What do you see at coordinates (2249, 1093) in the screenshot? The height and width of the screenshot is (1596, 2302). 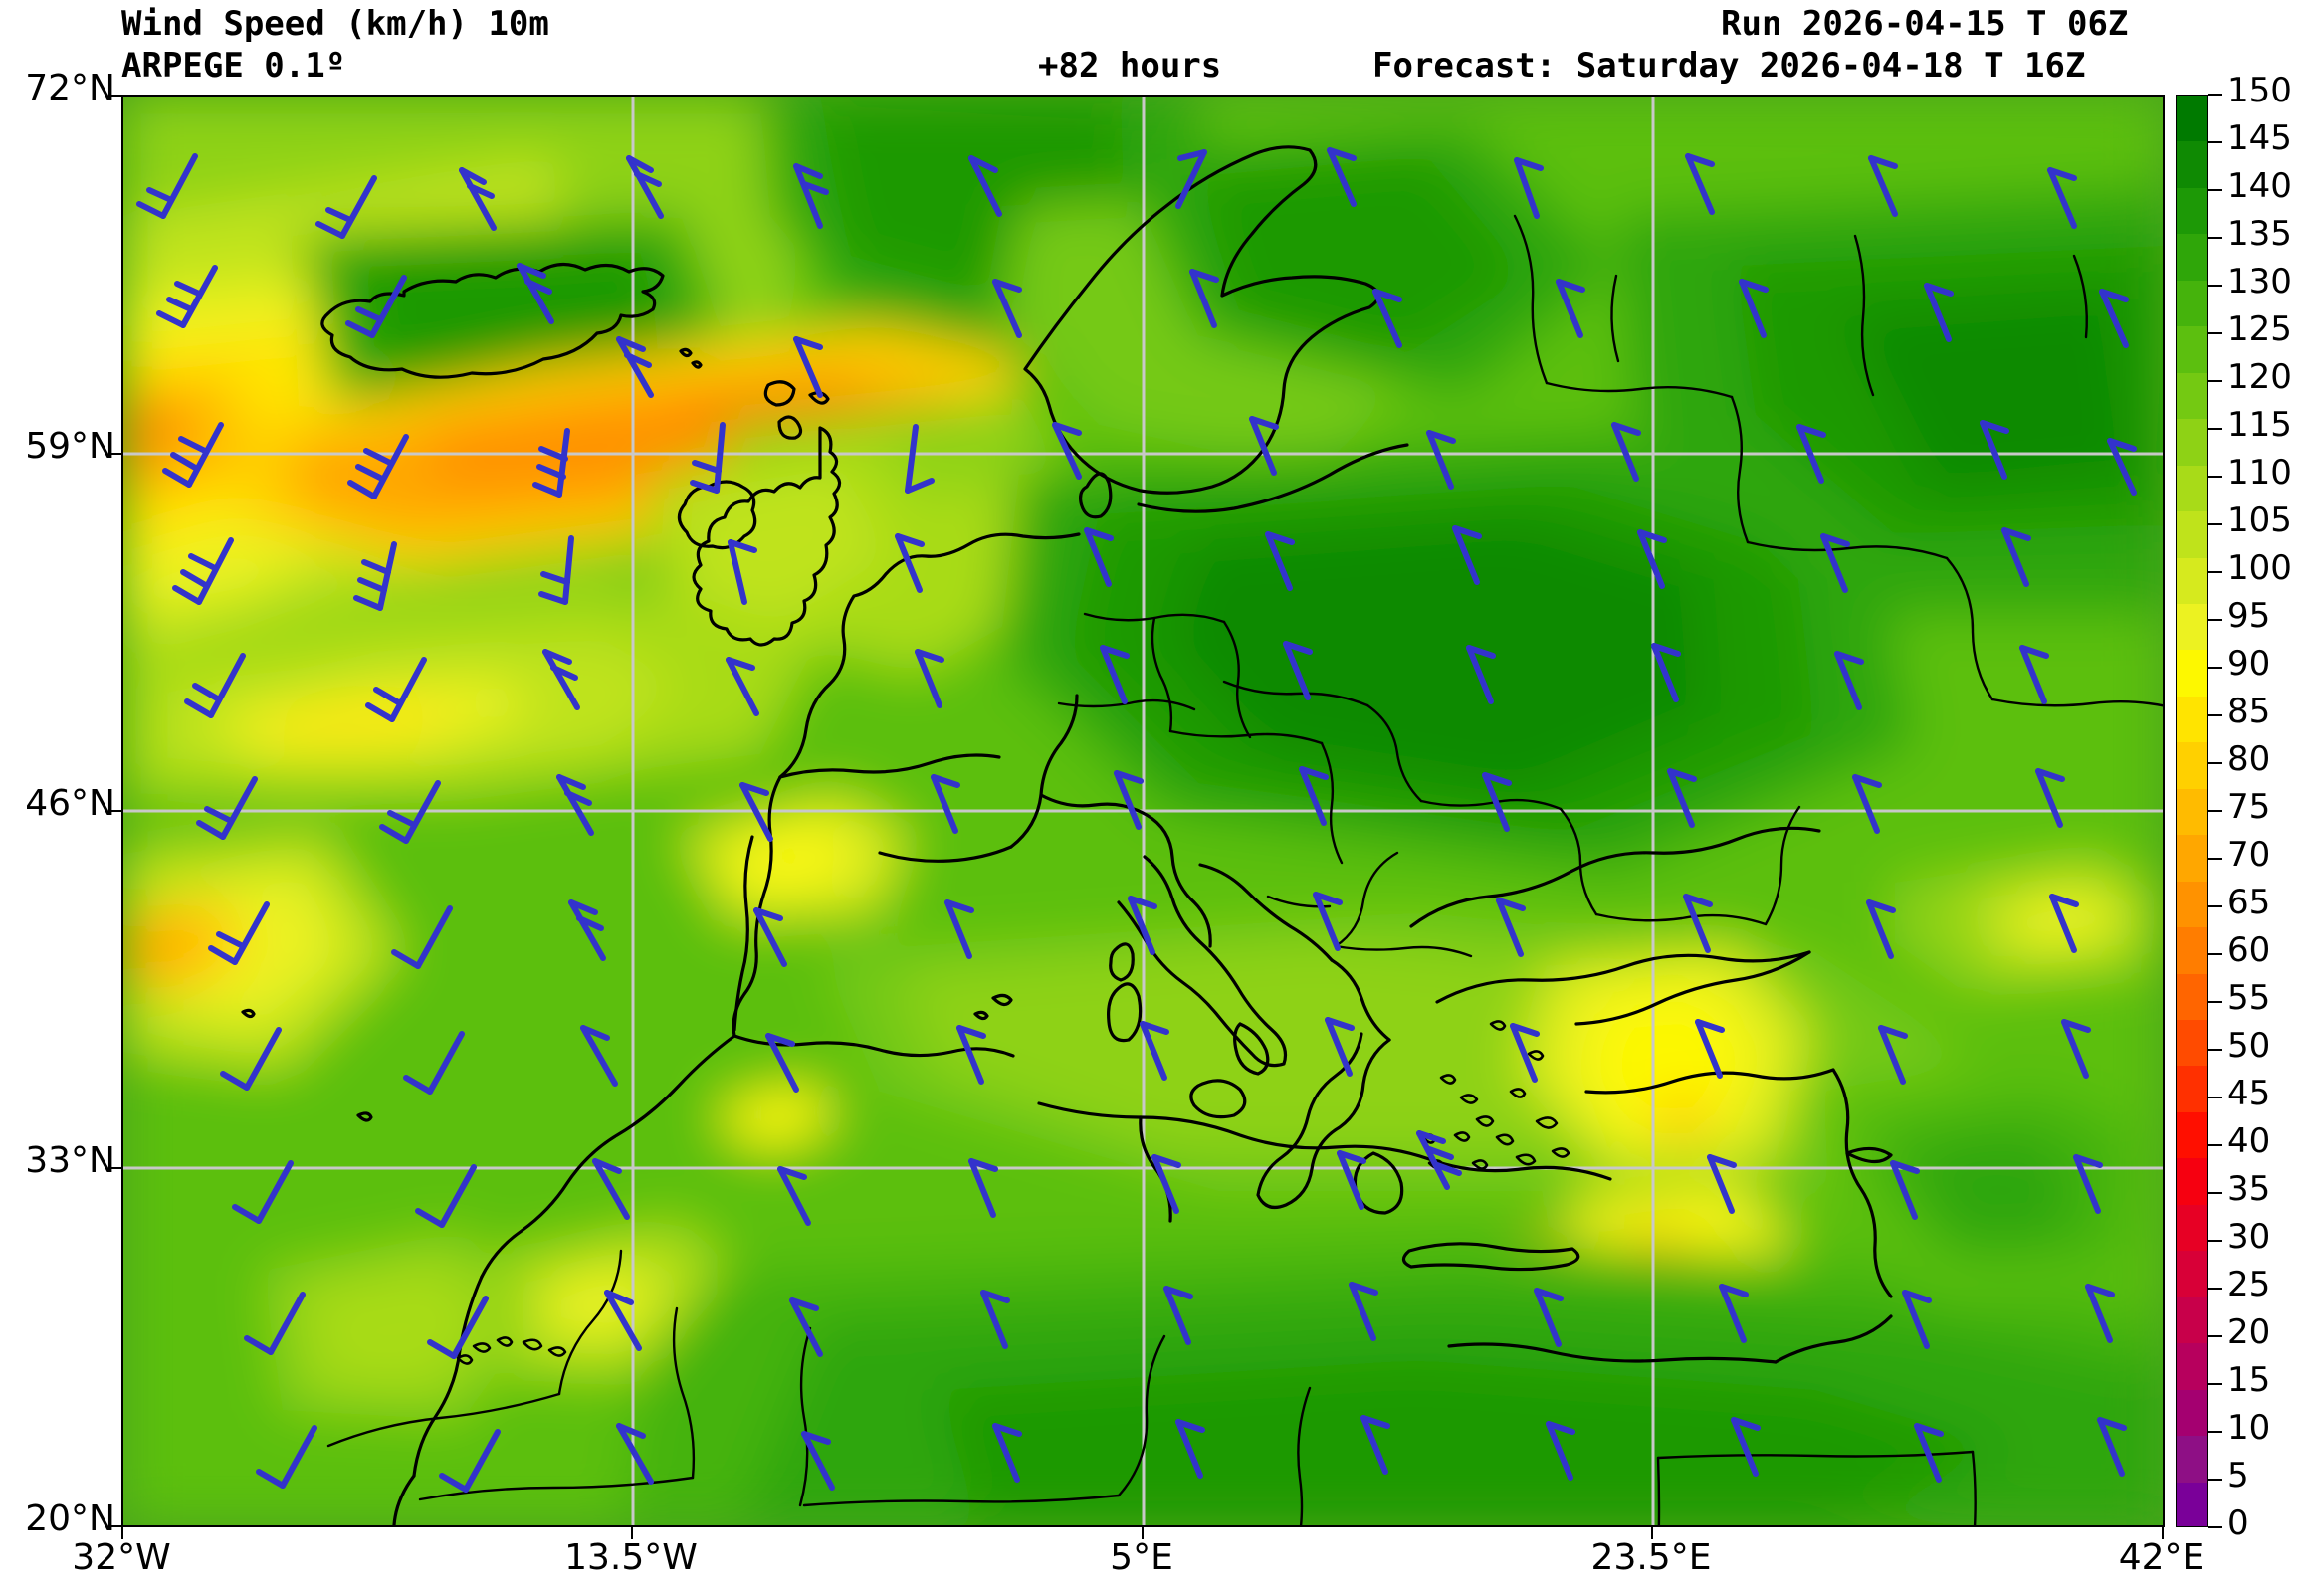 I see `colorbar-tick-label: 45` at bounding box center [2249, 1093].